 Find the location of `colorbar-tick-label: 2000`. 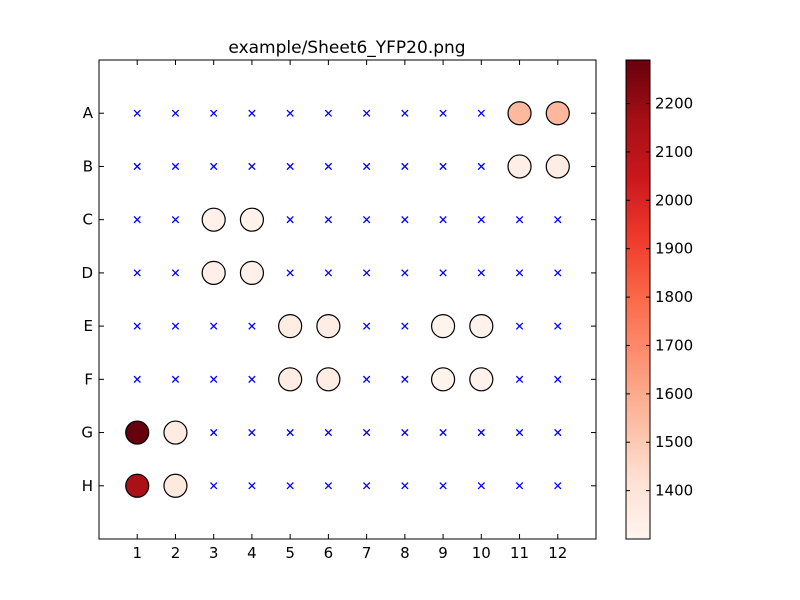

colorbar-tick-label: 2000 is located at coordinates (674, 200).